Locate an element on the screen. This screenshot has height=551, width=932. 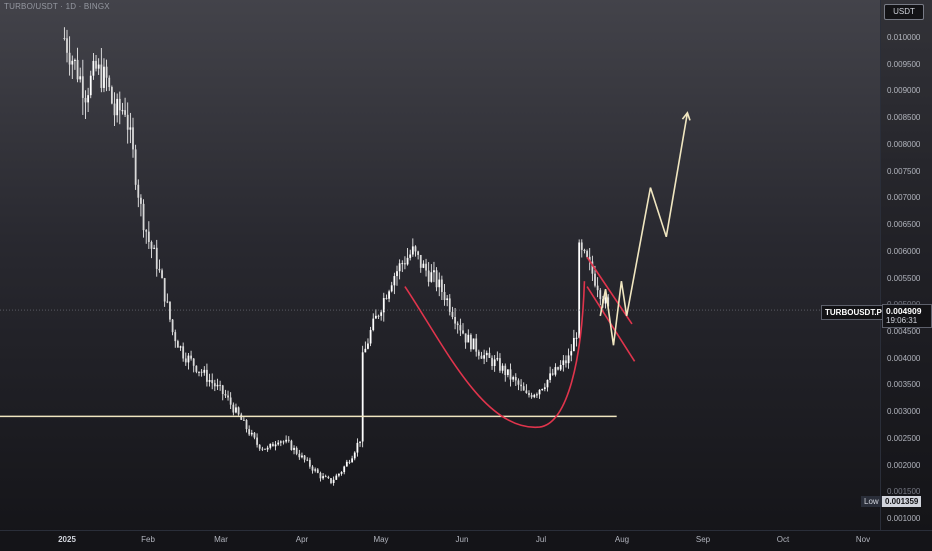
price-axis is located at coordinates (906, 265).